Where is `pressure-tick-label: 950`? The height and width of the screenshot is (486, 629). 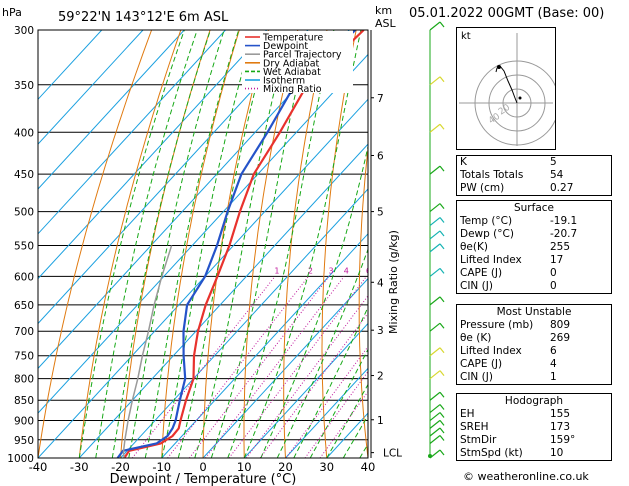 pressure-tick-label: 950 is located at coordinates (24, 441).